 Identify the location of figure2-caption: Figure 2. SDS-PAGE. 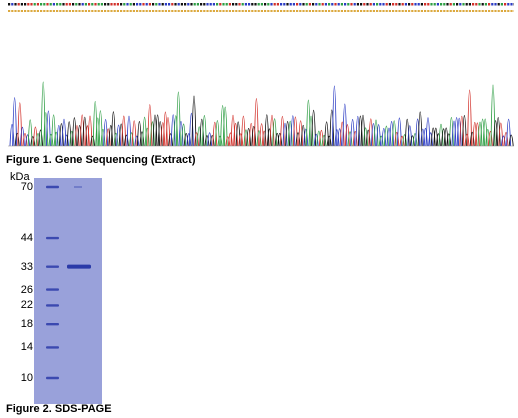
(59, 409).